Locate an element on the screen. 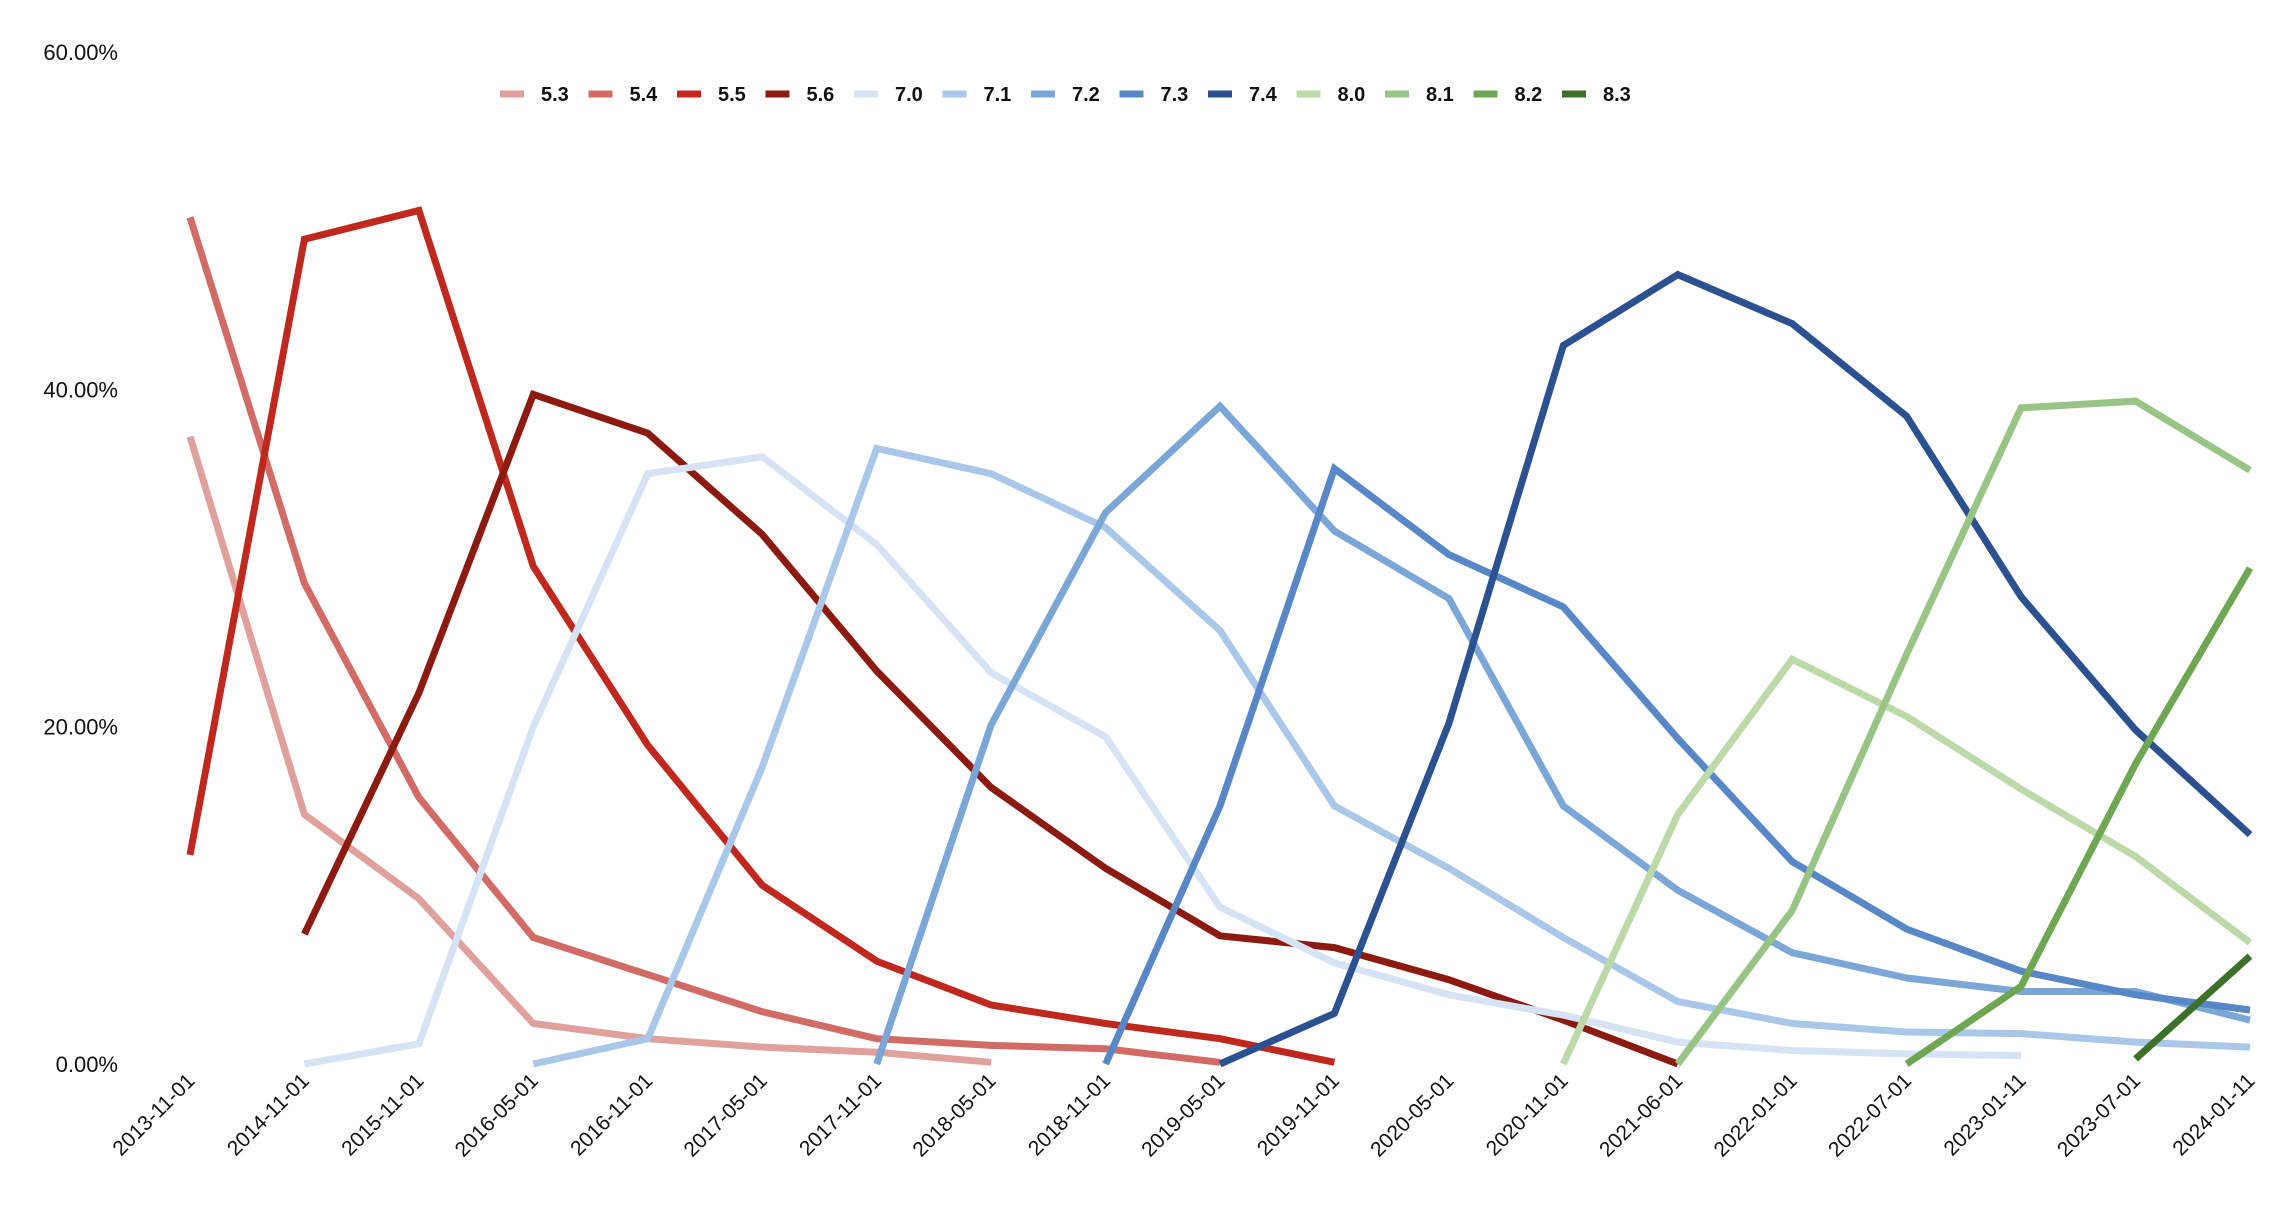  legend-label: 8.2 is located at coordinates (1529, 95).